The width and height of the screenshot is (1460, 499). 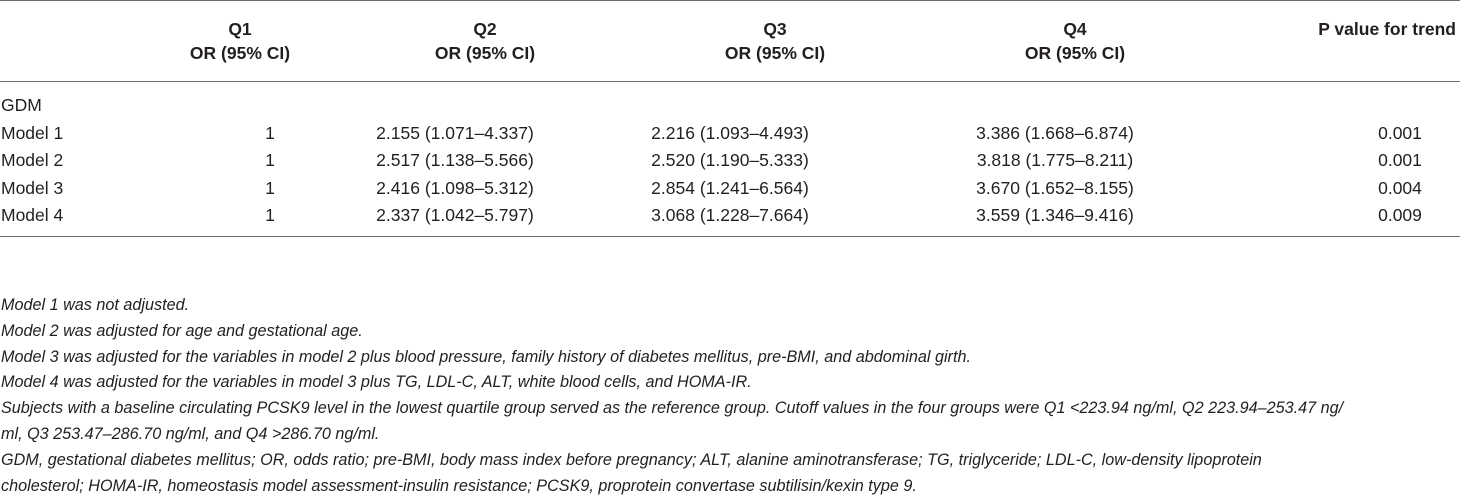 I want to click on header-q1-subtitle: OR (95% CI), so click(x=240, y=61).